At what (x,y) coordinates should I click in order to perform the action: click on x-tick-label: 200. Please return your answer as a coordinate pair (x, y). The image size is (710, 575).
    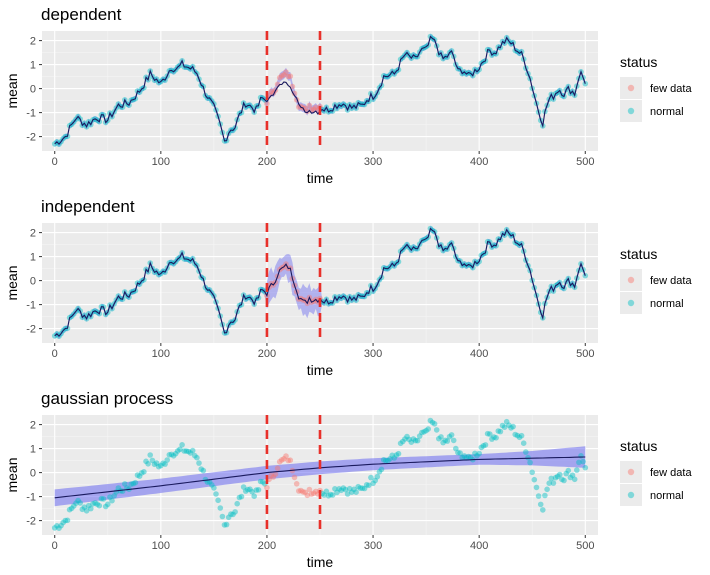
    Looking at the image, I should click on (267, 354).